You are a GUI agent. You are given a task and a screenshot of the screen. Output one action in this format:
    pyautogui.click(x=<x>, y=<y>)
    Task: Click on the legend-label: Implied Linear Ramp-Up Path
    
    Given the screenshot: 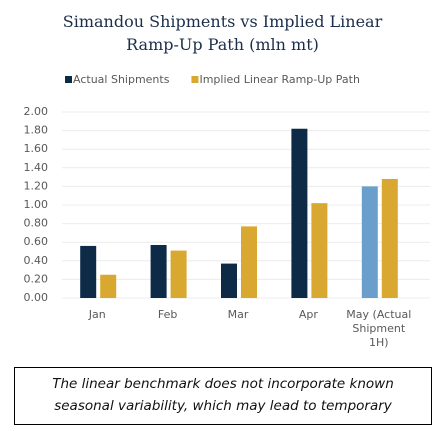 What is the action you would take?
    pyautogui.click(x=279, y=79)
    